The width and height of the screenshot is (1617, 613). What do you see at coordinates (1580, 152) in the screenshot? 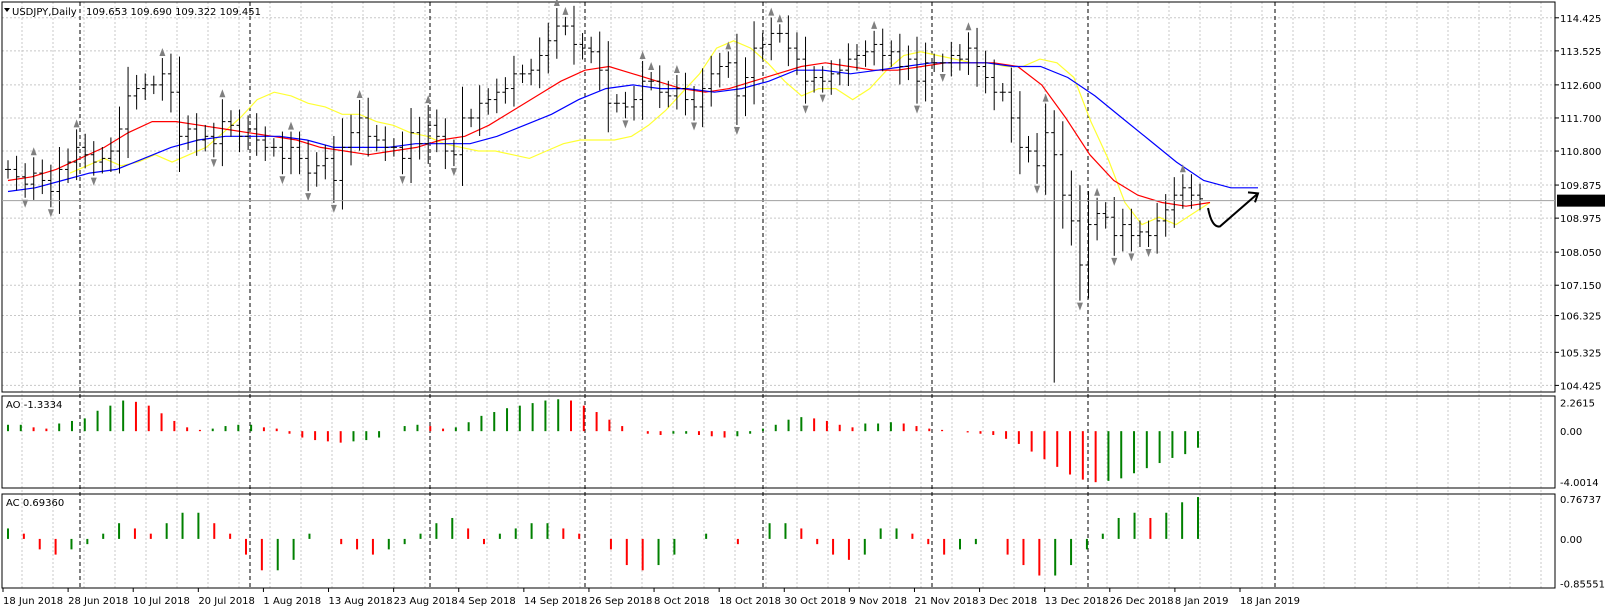
I see `y-tick-label: 110.800` at bounding box center [1580, 152].